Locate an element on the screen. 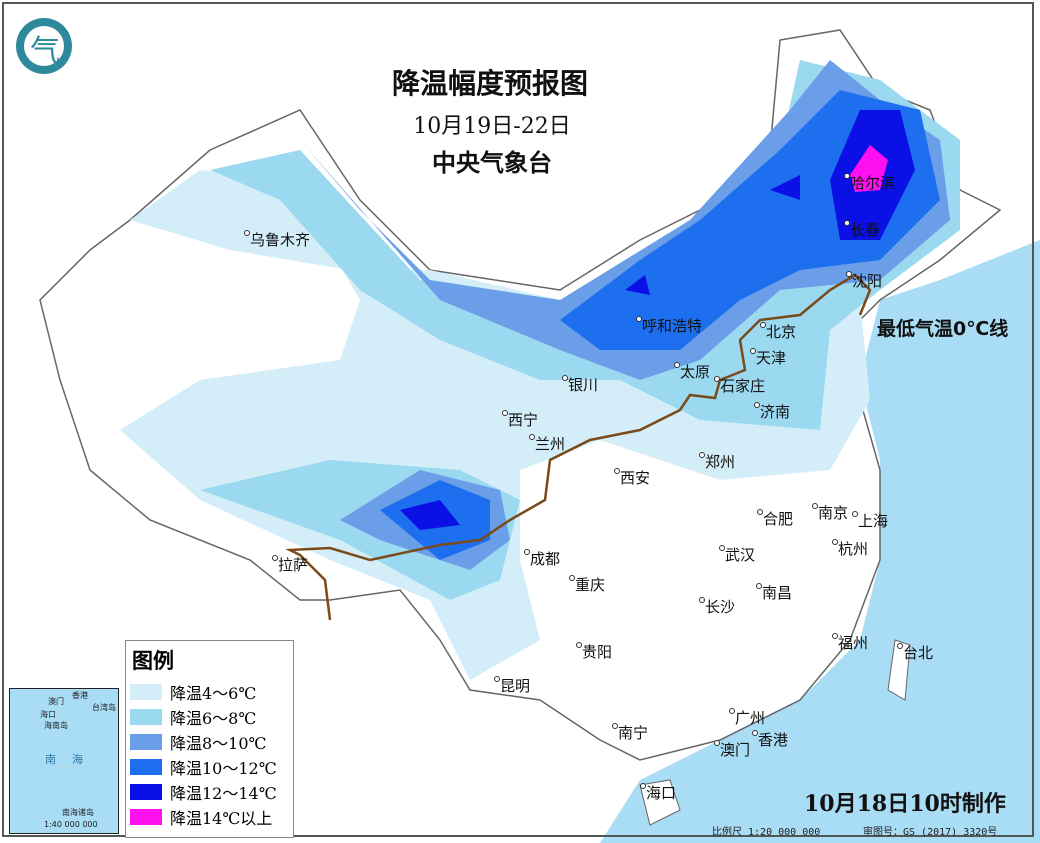 This screenshot has width=1040, height=843. made-time: 10月18日10时制作 is located at coordinates (905, 804).